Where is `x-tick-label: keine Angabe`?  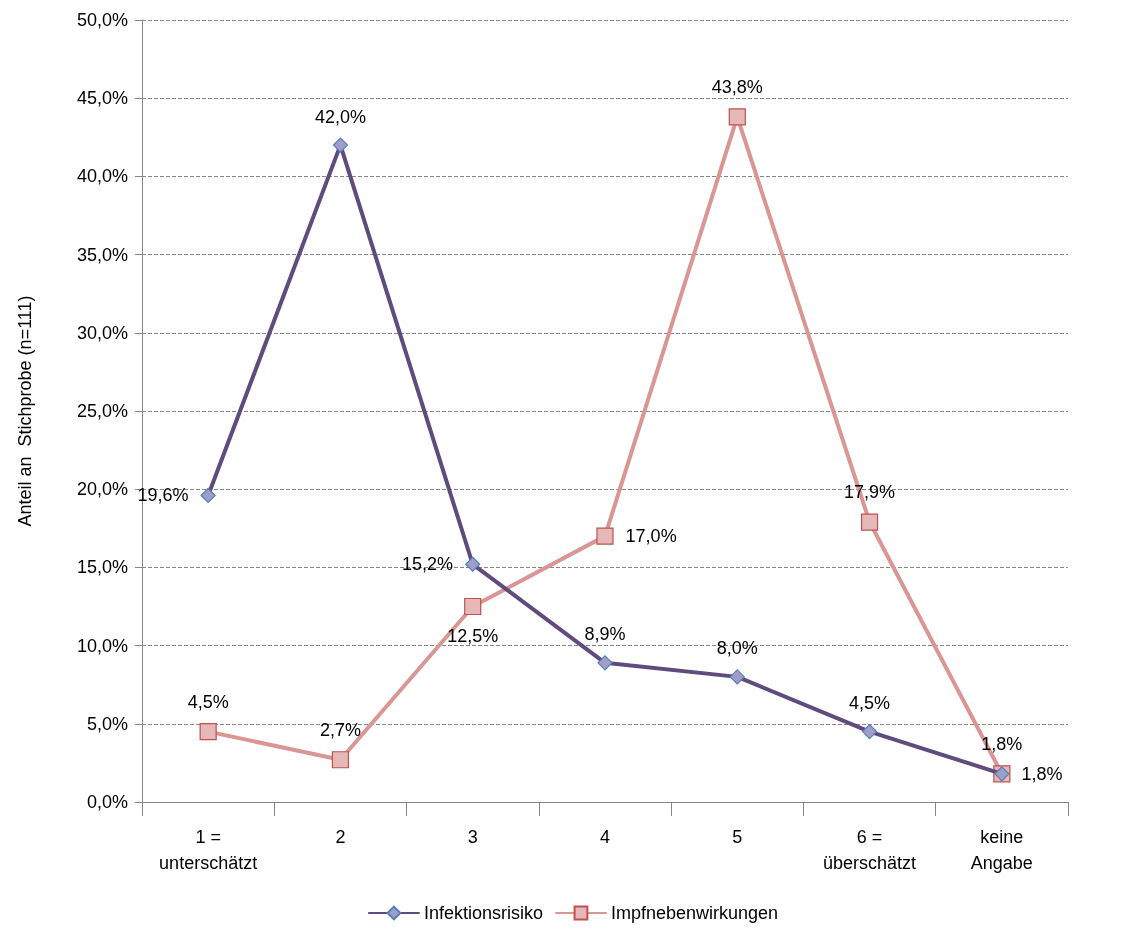
x-tick-label: keine Angabe is located at coordinates (1001, 850).